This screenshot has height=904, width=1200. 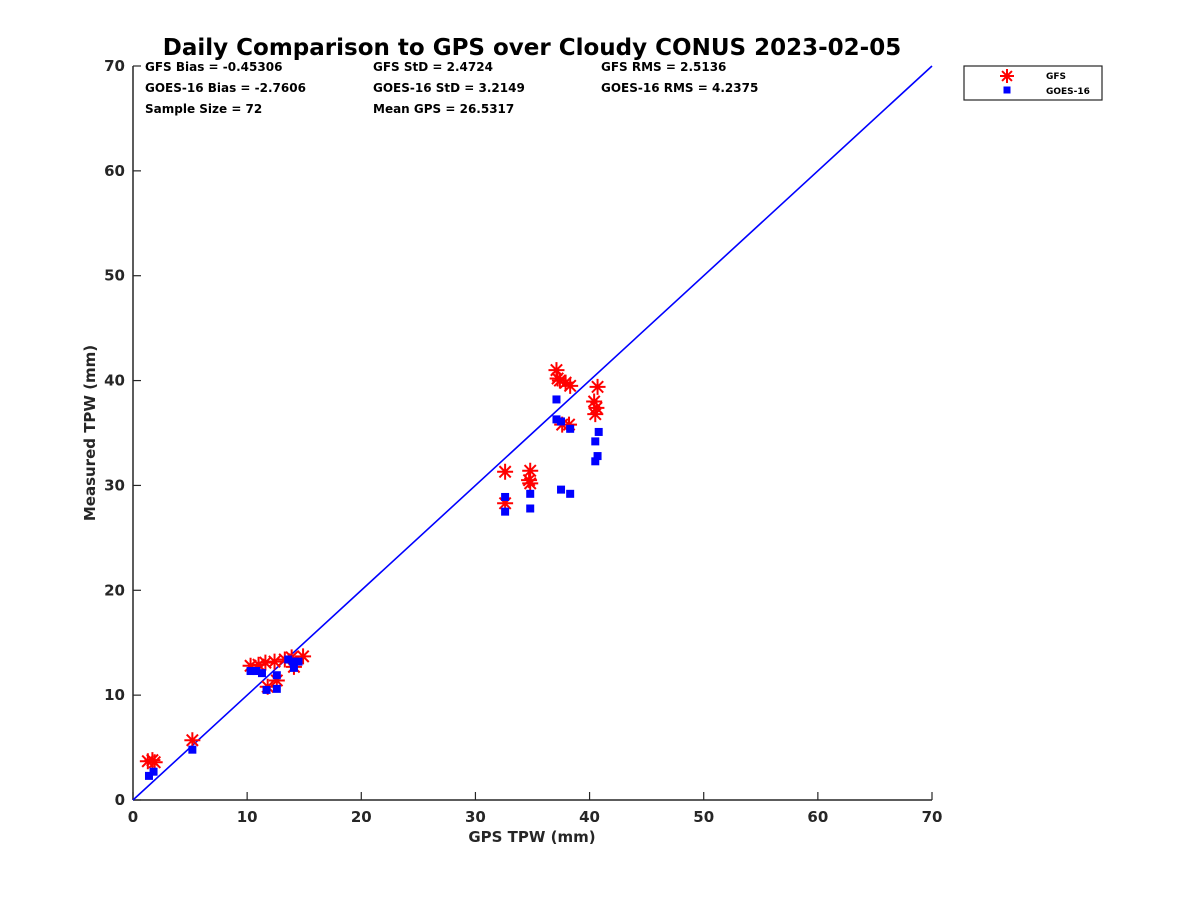 What do you see at coordinates (133, 817) in the screenshot?
I see `x-tick-label: 0` at bounding box center [133, 817].